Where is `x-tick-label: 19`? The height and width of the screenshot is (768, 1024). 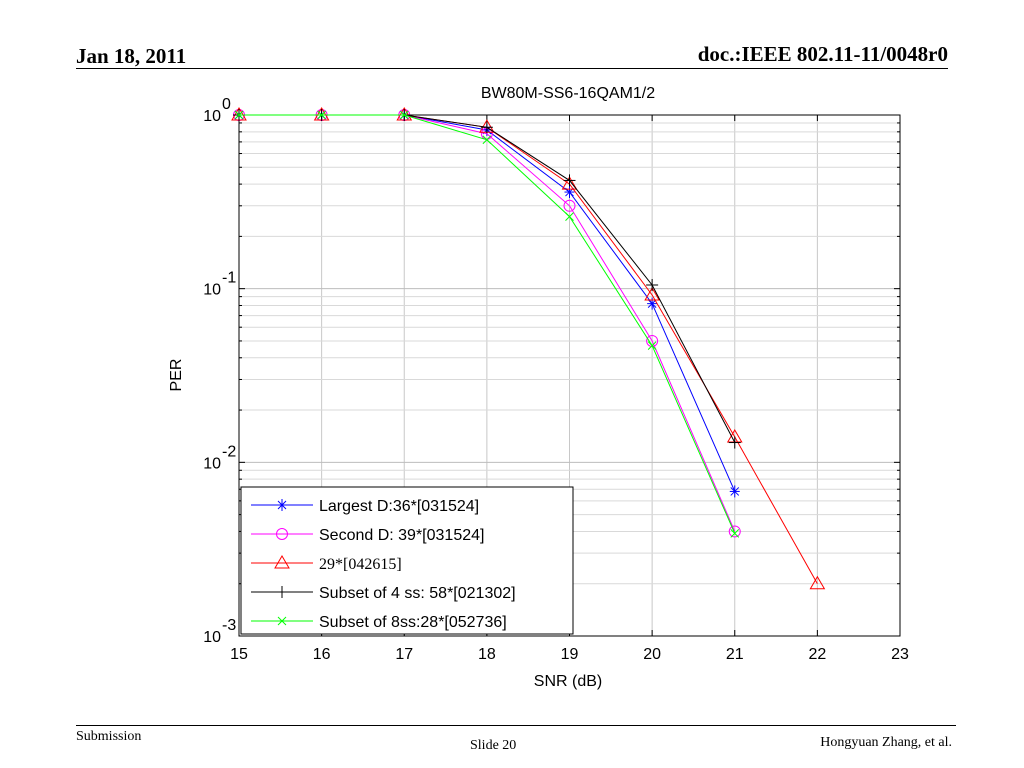 x-tick-label: 19 is located at coordinates (570, 654).